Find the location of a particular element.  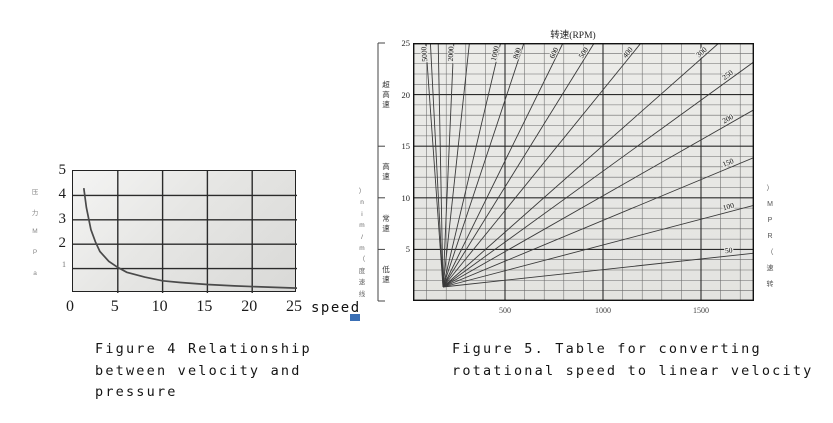

fig5-caption-line2: rotational speed to linear velocity is located at coordinates (633, 370).